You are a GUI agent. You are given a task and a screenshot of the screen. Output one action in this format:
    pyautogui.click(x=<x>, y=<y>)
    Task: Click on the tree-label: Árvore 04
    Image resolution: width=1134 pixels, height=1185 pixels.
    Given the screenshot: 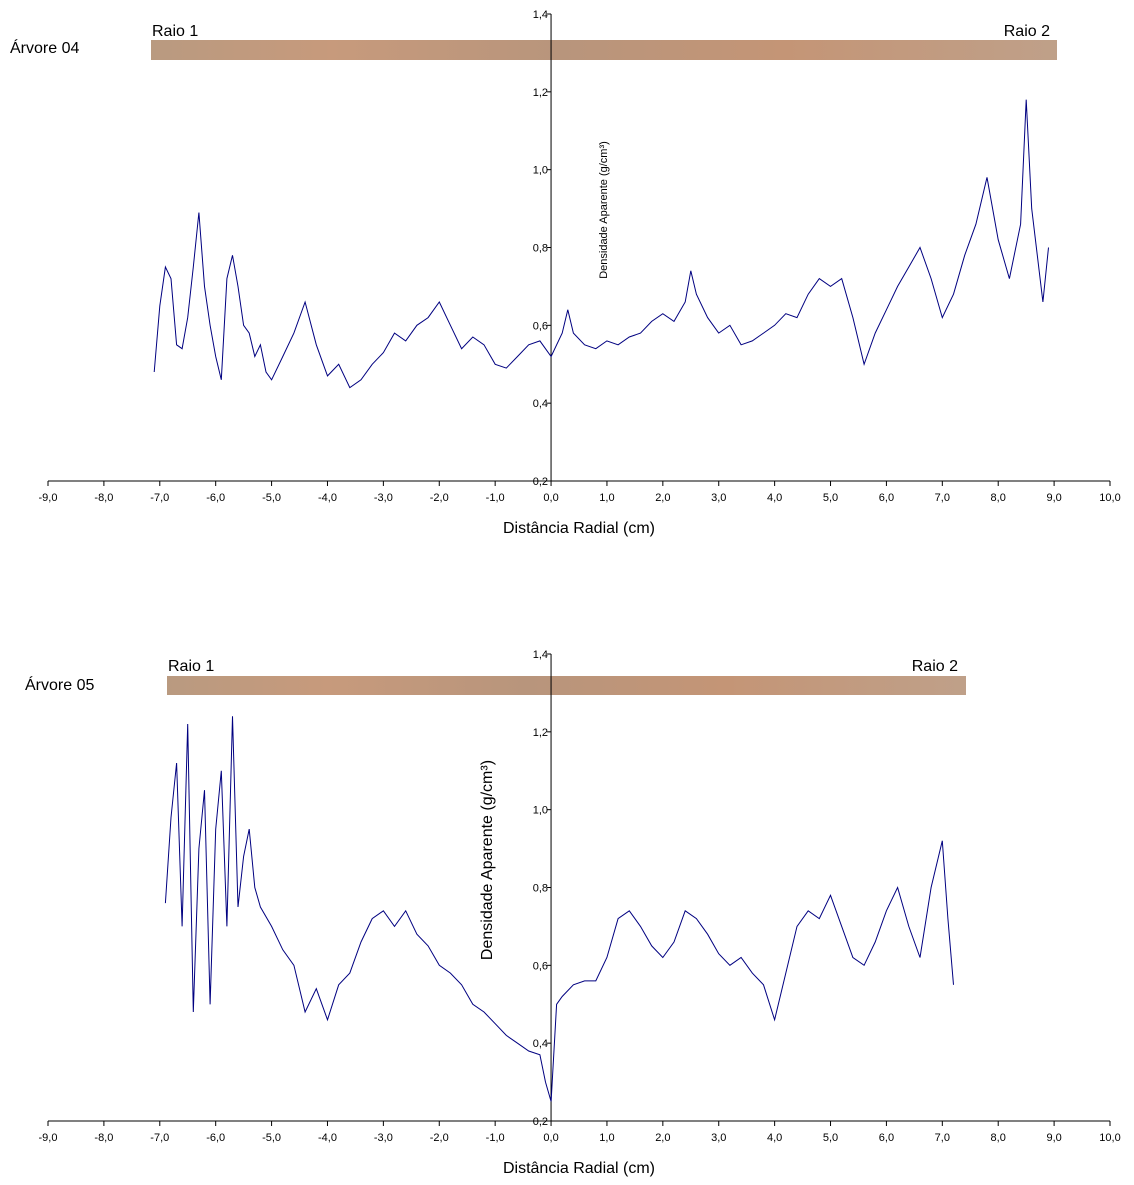 What is the action you would take?
    pyautogui.click(x=44, y=47)
    